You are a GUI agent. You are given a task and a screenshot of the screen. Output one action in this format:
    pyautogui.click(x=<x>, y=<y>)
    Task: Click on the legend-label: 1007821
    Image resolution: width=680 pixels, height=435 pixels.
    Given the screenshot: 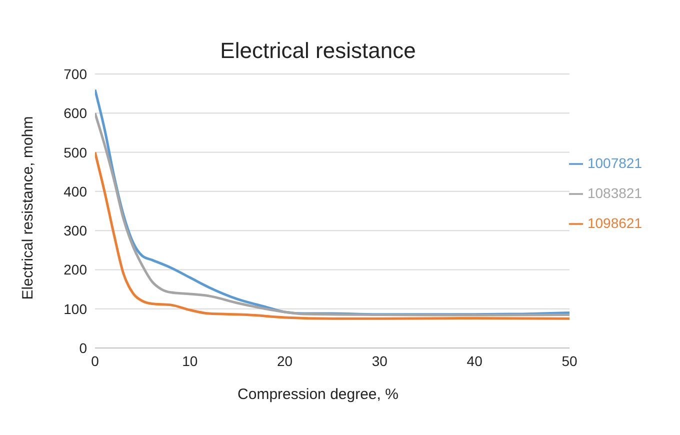 What is the action you would take?
    pyautogui.click(x=614, y=163)
    